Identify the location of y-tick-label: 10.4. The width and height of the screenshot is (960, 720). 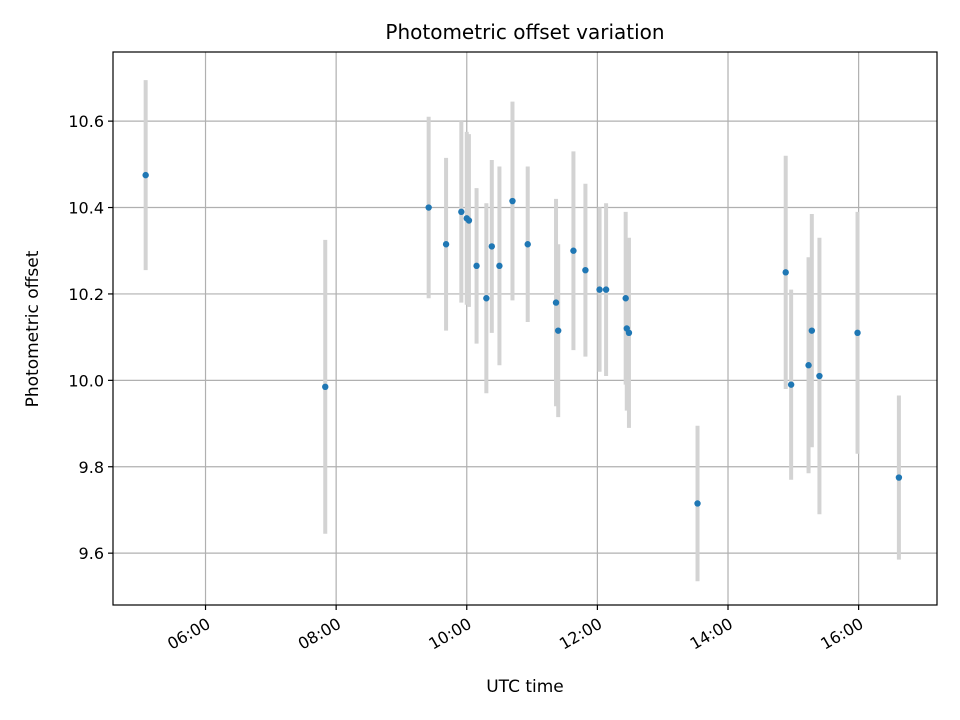
(86, 208).